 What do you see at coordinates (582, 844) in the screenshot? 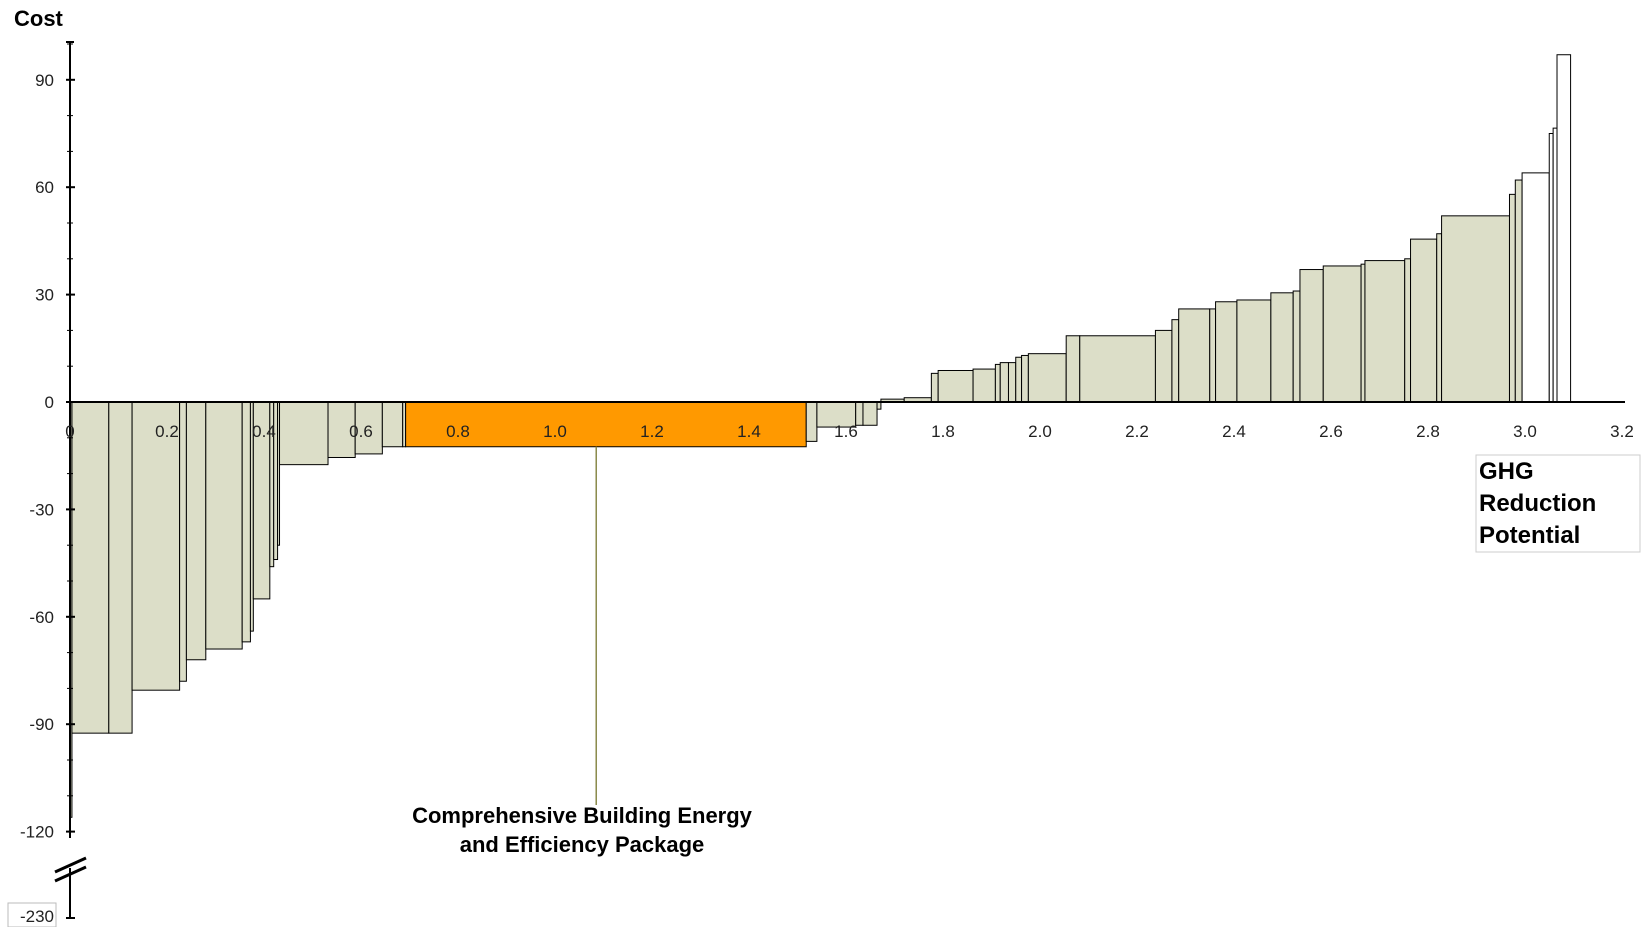
I see `annotation-line: and Efficiency Package` at bounding box center [582, 844].